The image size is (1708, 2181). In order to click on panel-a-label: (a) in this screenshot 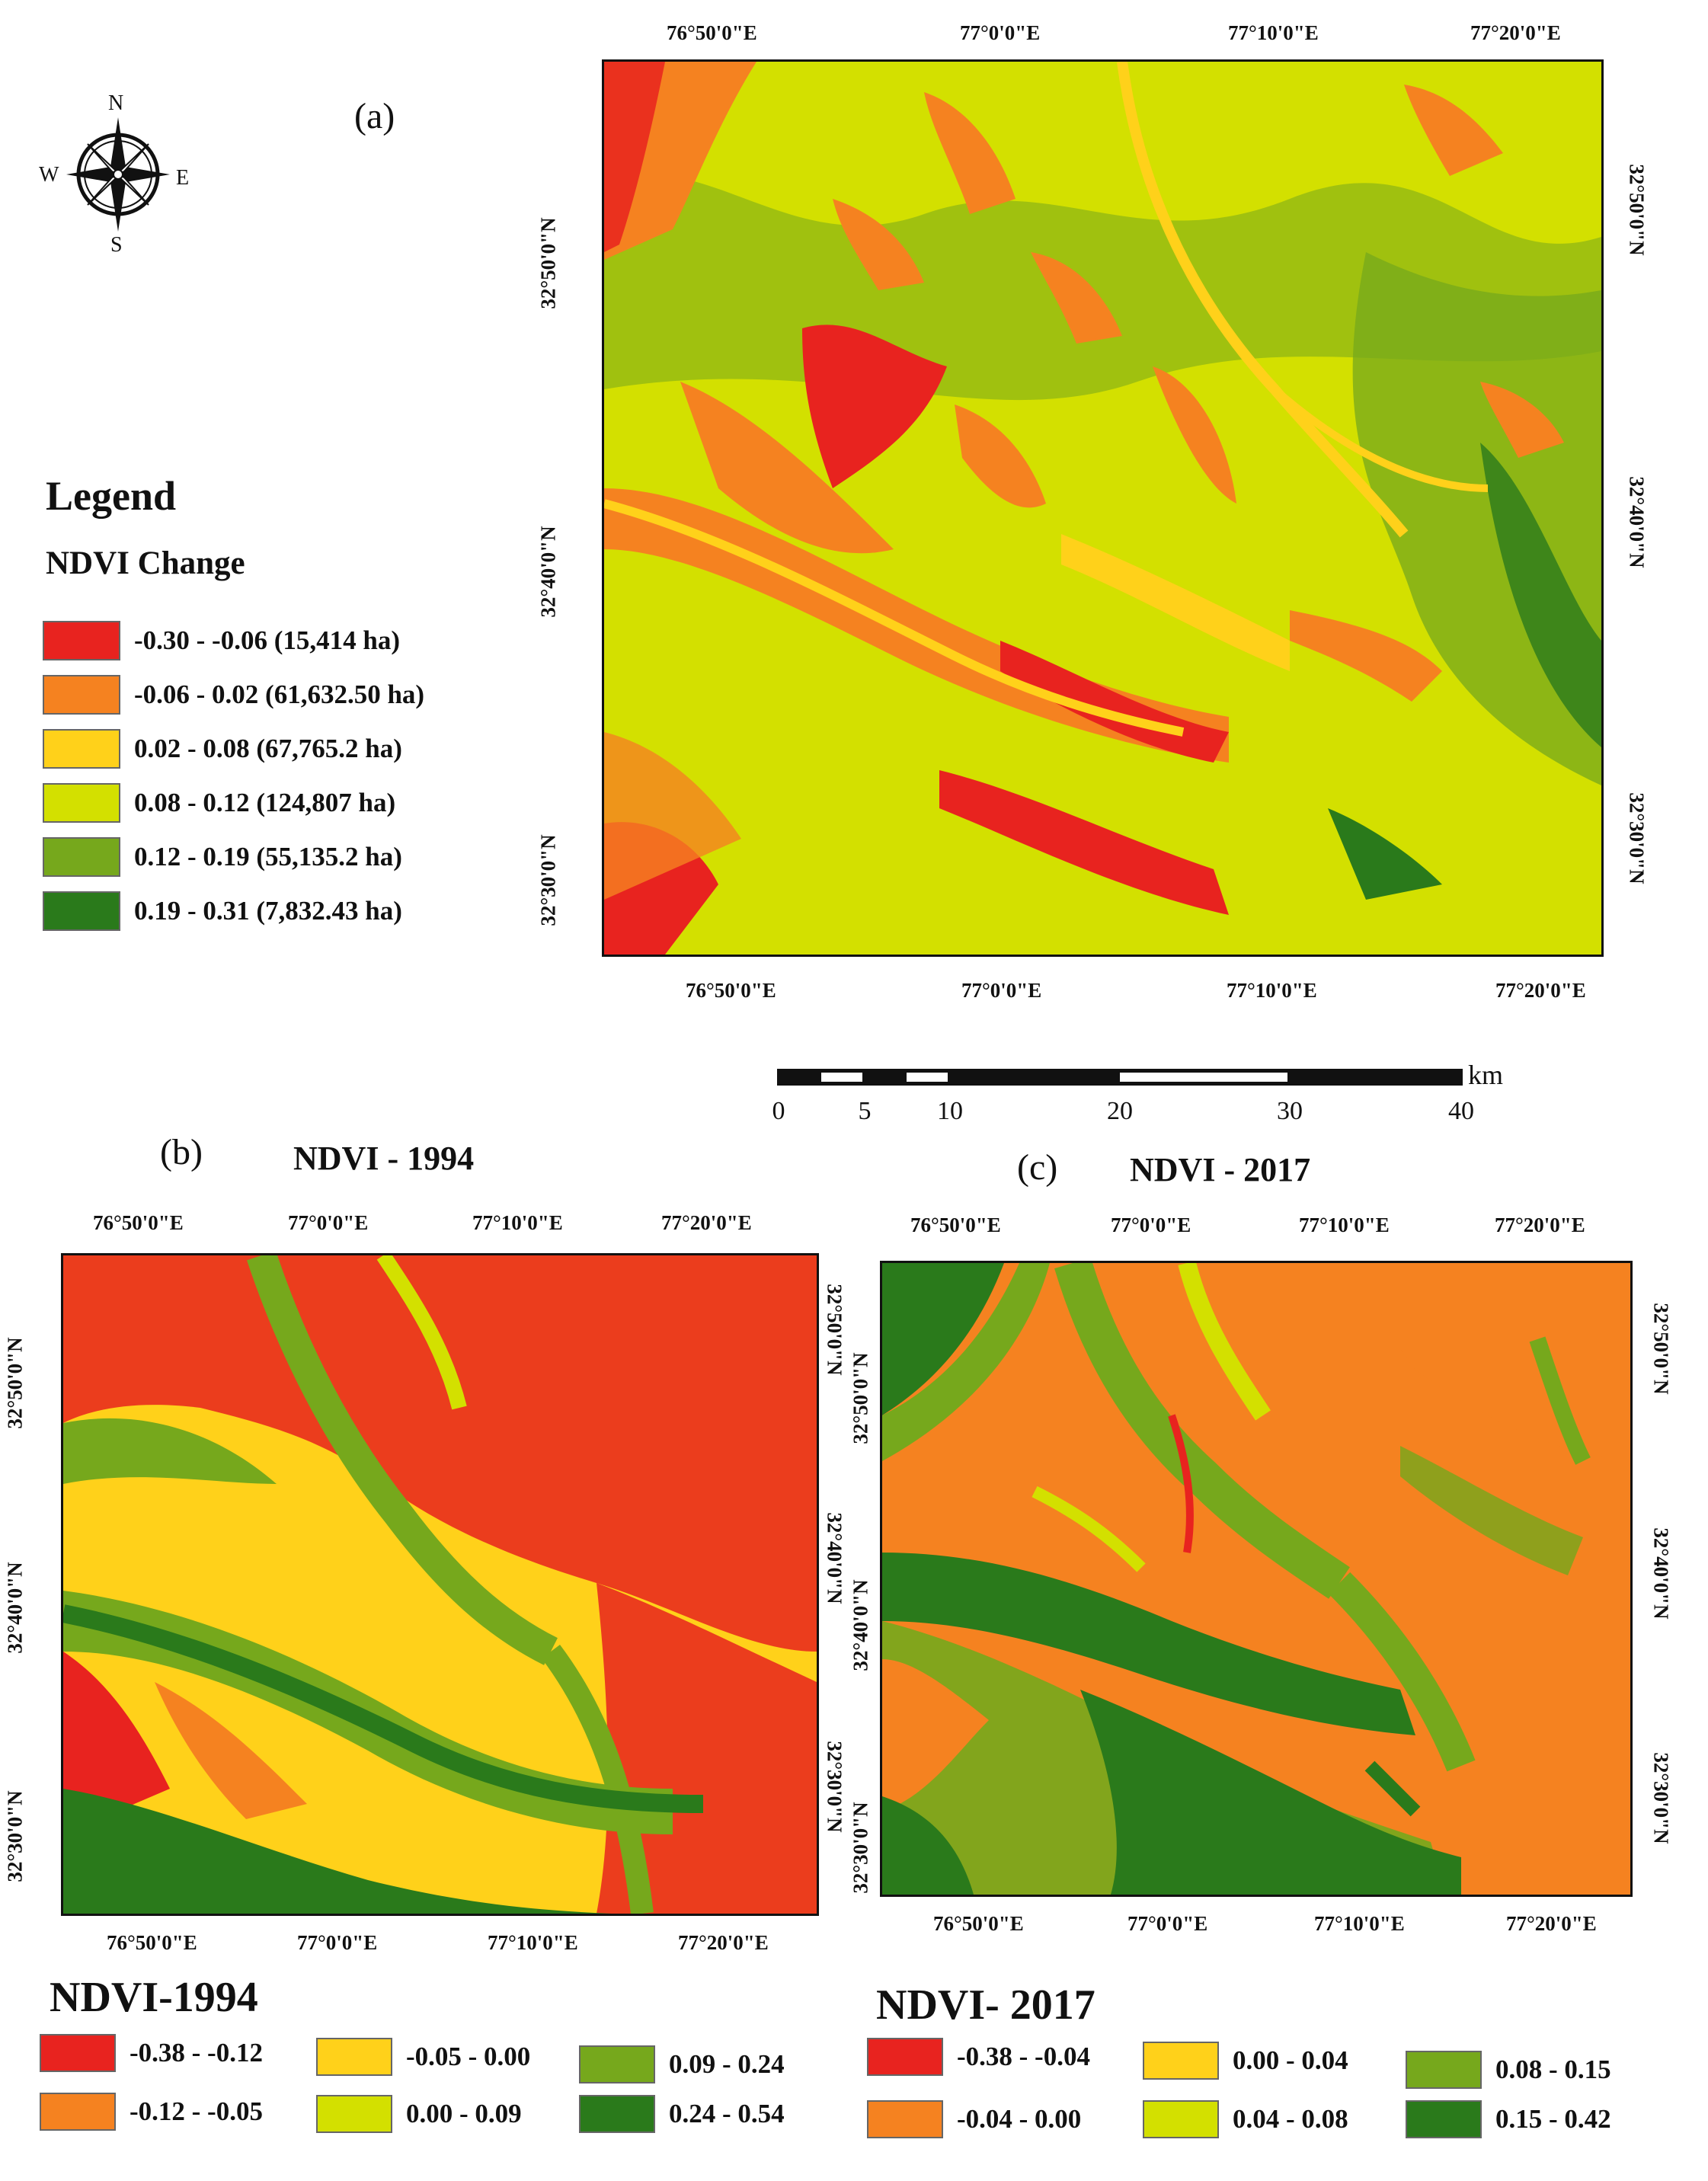, I will do `click(374, 116)`.